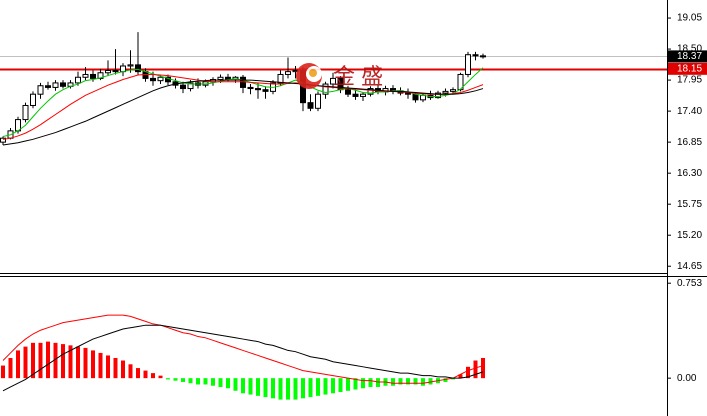  I want to click on y-tick-label: 16.30, so click(689, 173).